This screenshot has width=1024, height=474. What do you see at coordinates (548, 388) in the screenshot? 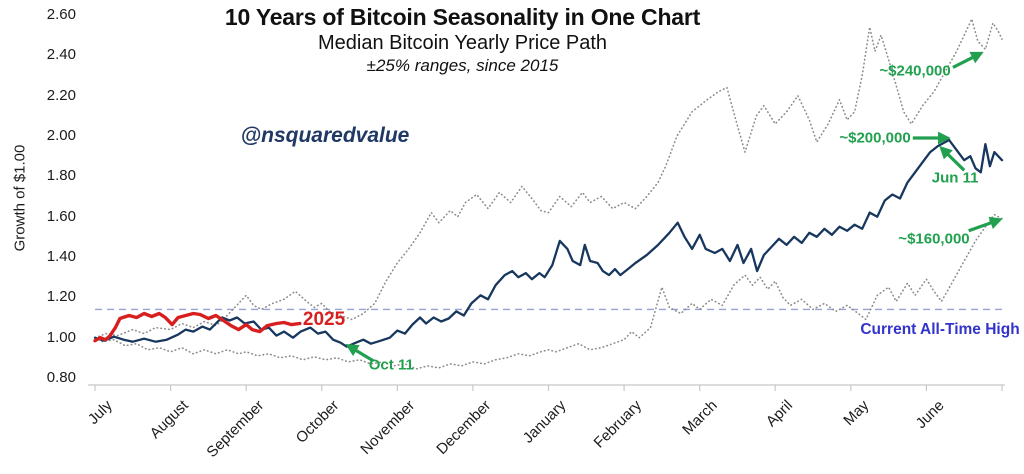
I see `x-axis-ticks` at bounding box center [548, 388].